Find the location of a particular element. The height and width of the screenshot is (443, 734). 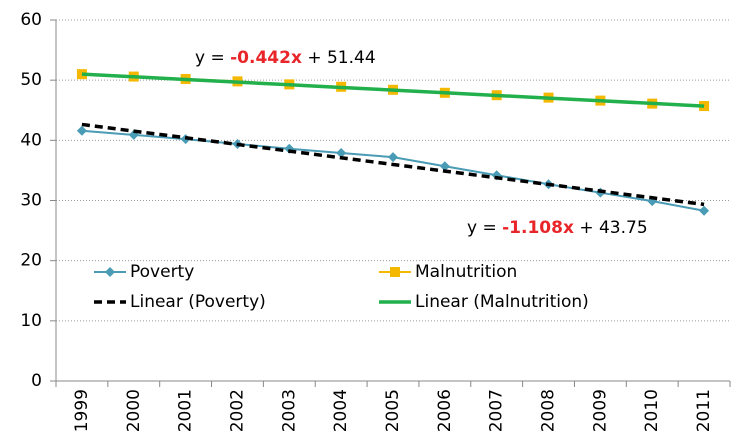

x-tick-label: 2007 is located at coordinates (497, 410).